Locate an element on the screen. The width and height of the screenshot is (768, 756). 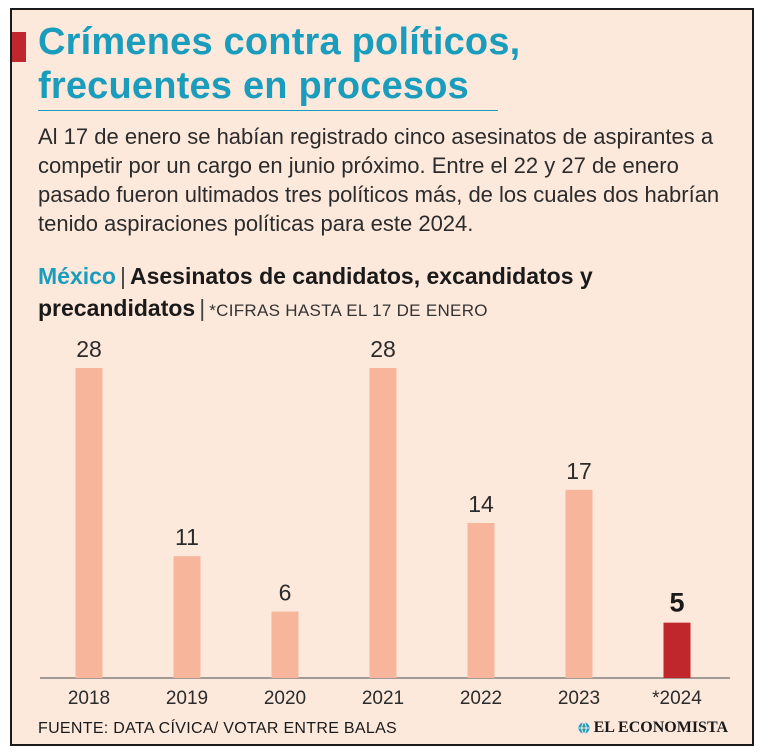
value-label-2021: 28 is located at coordinates (383, 349).